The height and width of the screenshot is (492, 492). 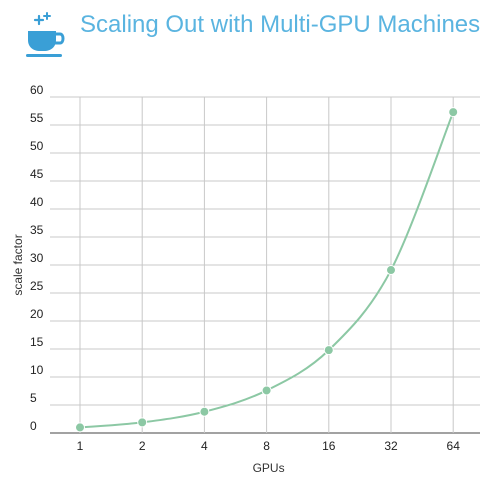 I want to click on y-tick-label: 60, so click(x=37, y=90).